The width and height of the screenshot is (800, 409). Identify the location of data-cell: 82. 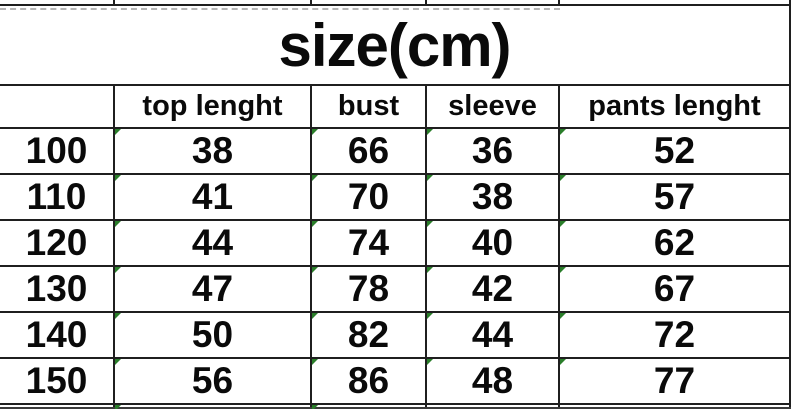
(369, 335).